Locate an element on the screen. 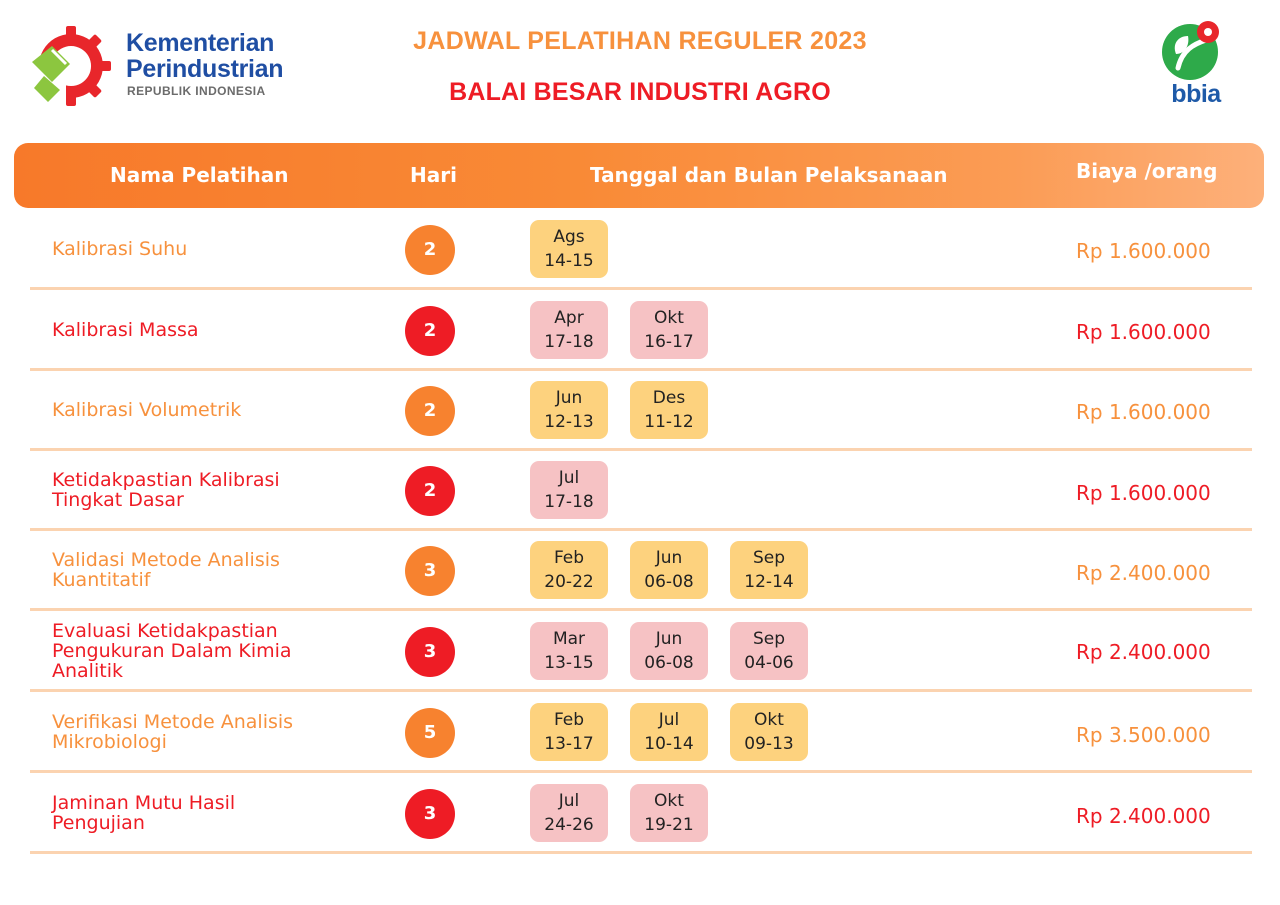 This screenshot has height=905, width=1280. ministry-name-line2: Perindustrian is located at coordinates (205, 69).